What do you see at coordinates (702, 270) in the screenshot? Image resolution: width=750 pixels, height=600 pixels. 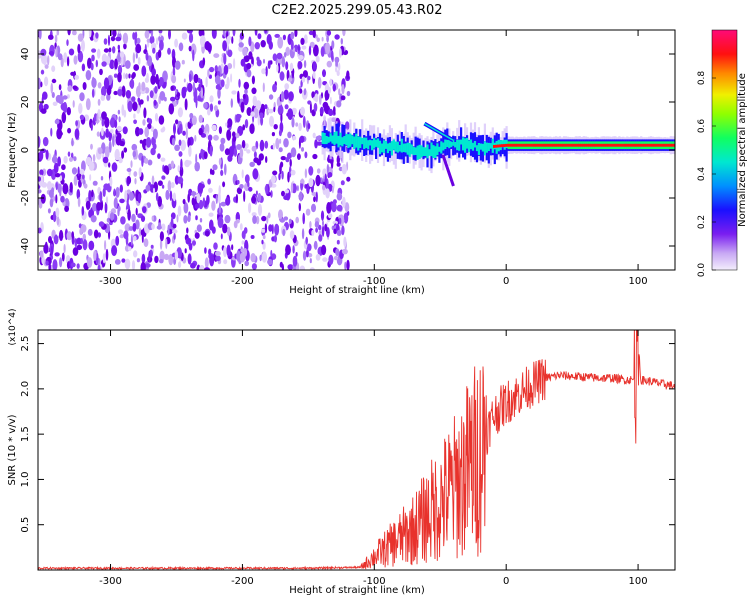 I see `colorbar-tick-label: 0.0` at bounding box center [702, 270].